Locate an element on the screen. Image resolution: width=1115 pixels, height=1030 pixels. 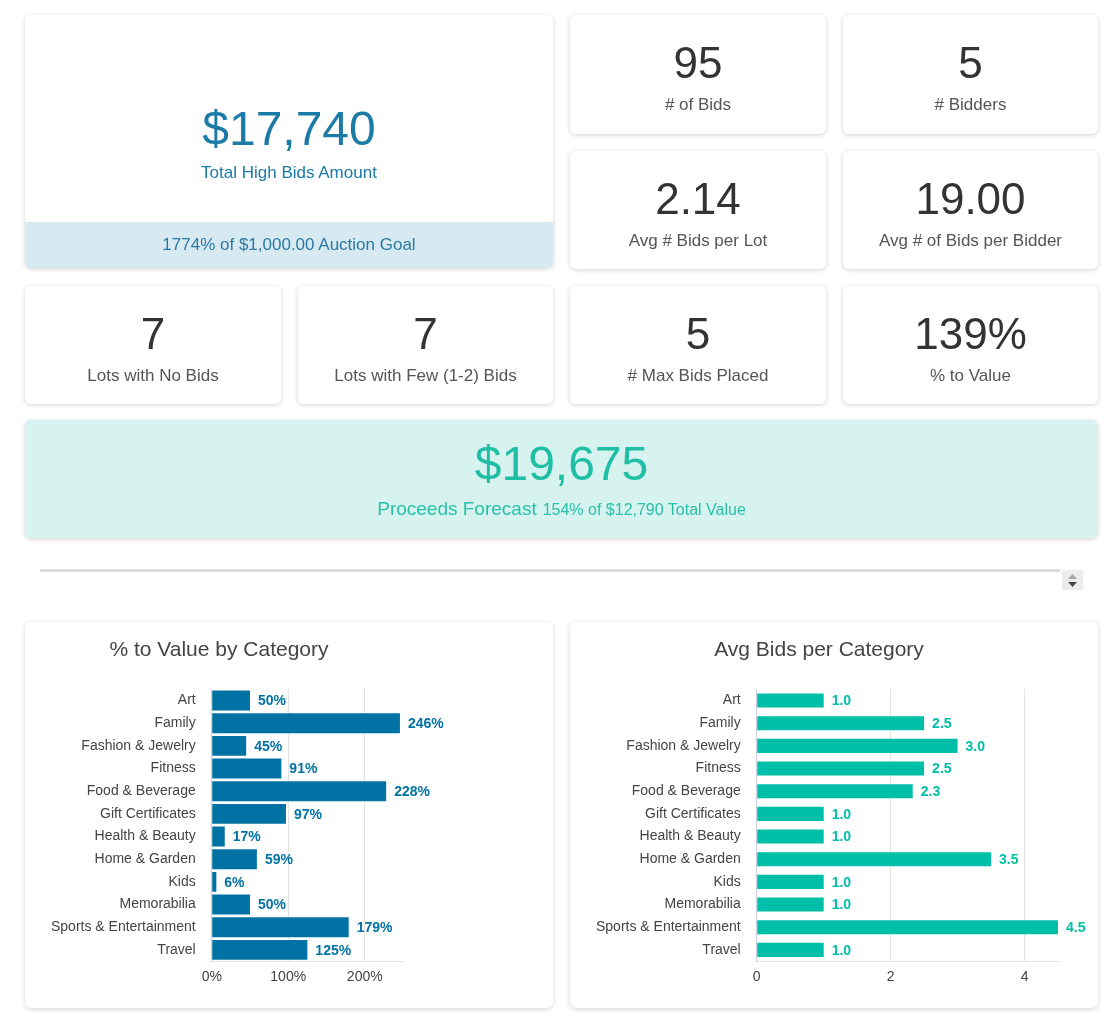
chart-title: Avg Bids per Category is located at coordinates (819, 649).